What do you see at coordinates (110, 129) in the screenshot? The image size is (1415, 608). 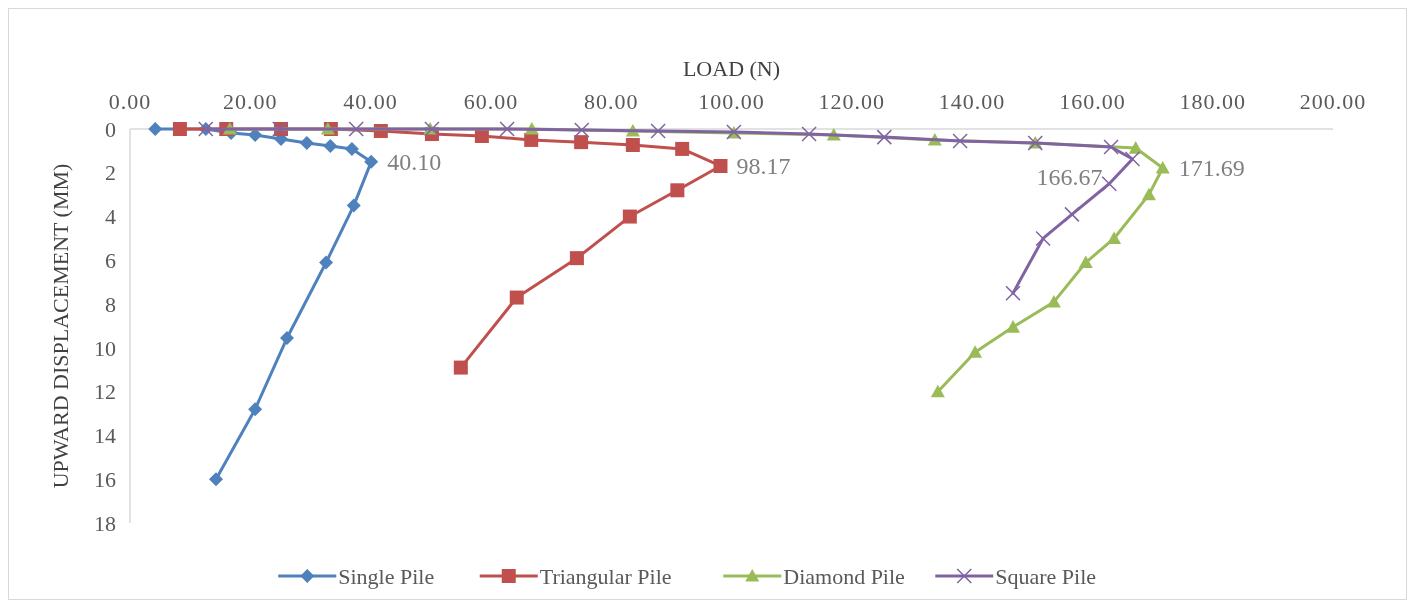 I see `y-tick-label: 0` at bounding box center [110, 129].